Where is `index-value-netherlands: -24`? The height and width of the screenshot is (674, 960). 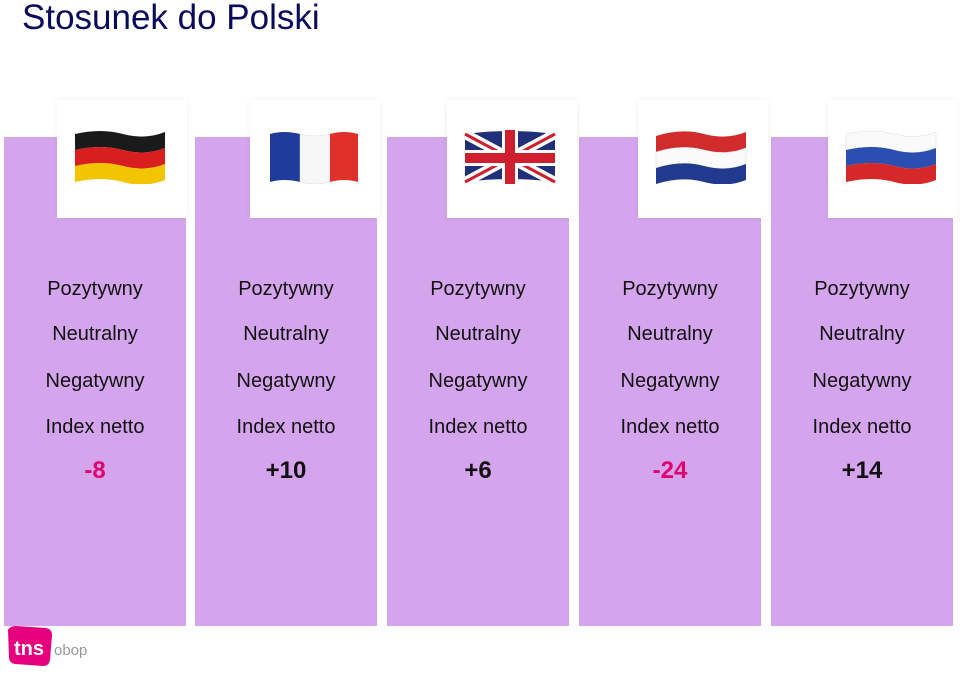
index-value-netherlands: -24 is located at coordinates (670, 470).